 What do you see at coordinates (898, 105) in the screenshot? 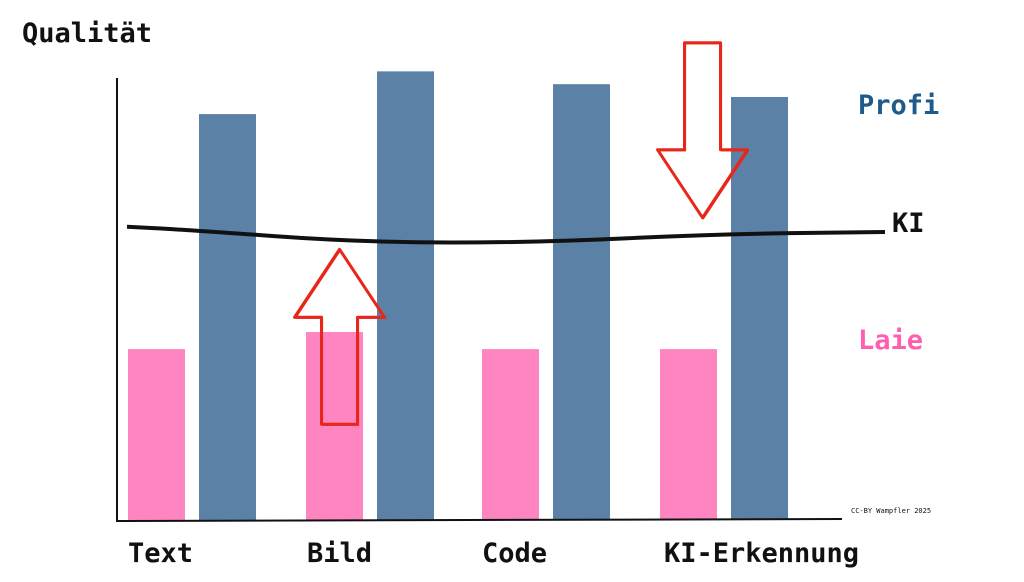
I see `legend-profi: Profi` at bounding box center [898, 105].